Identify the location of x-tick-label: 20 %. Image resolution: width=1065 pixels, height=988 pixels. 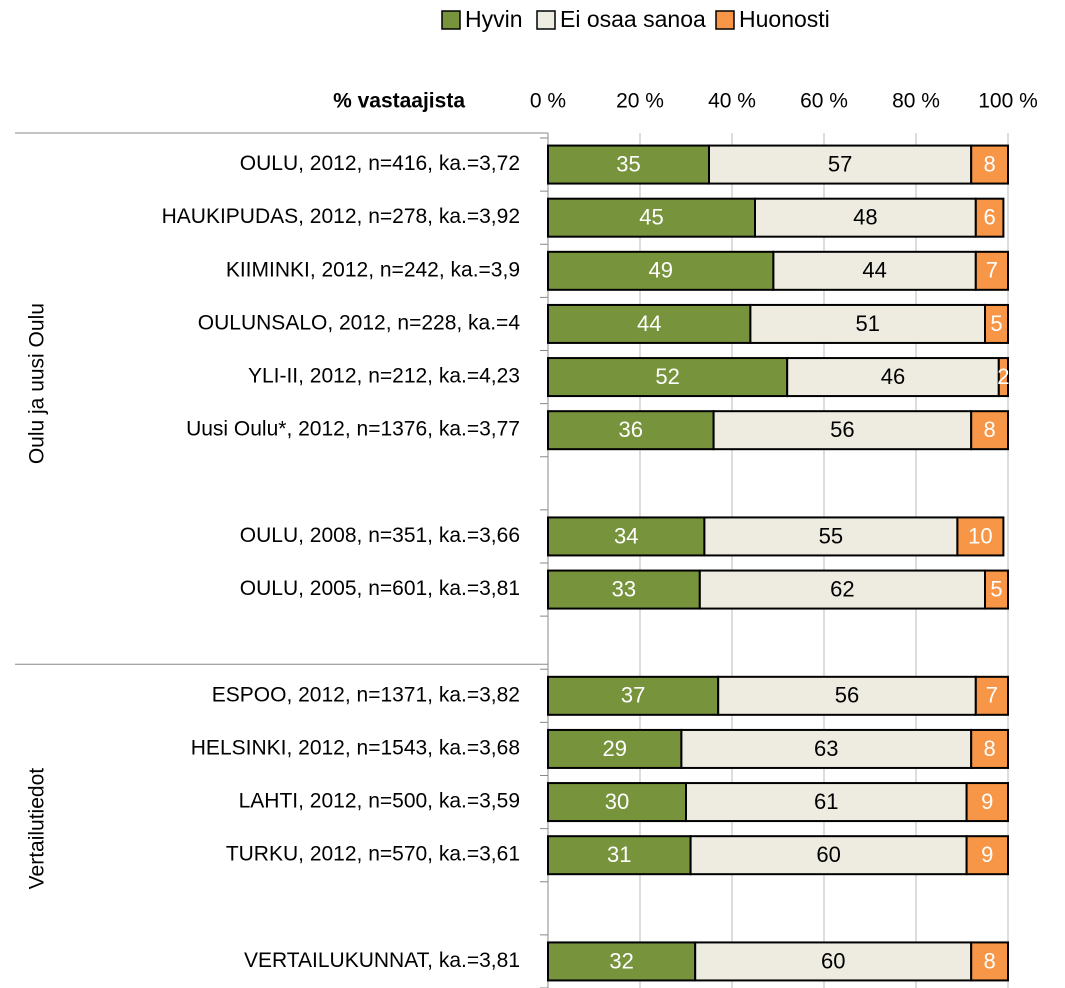
(640, 101).